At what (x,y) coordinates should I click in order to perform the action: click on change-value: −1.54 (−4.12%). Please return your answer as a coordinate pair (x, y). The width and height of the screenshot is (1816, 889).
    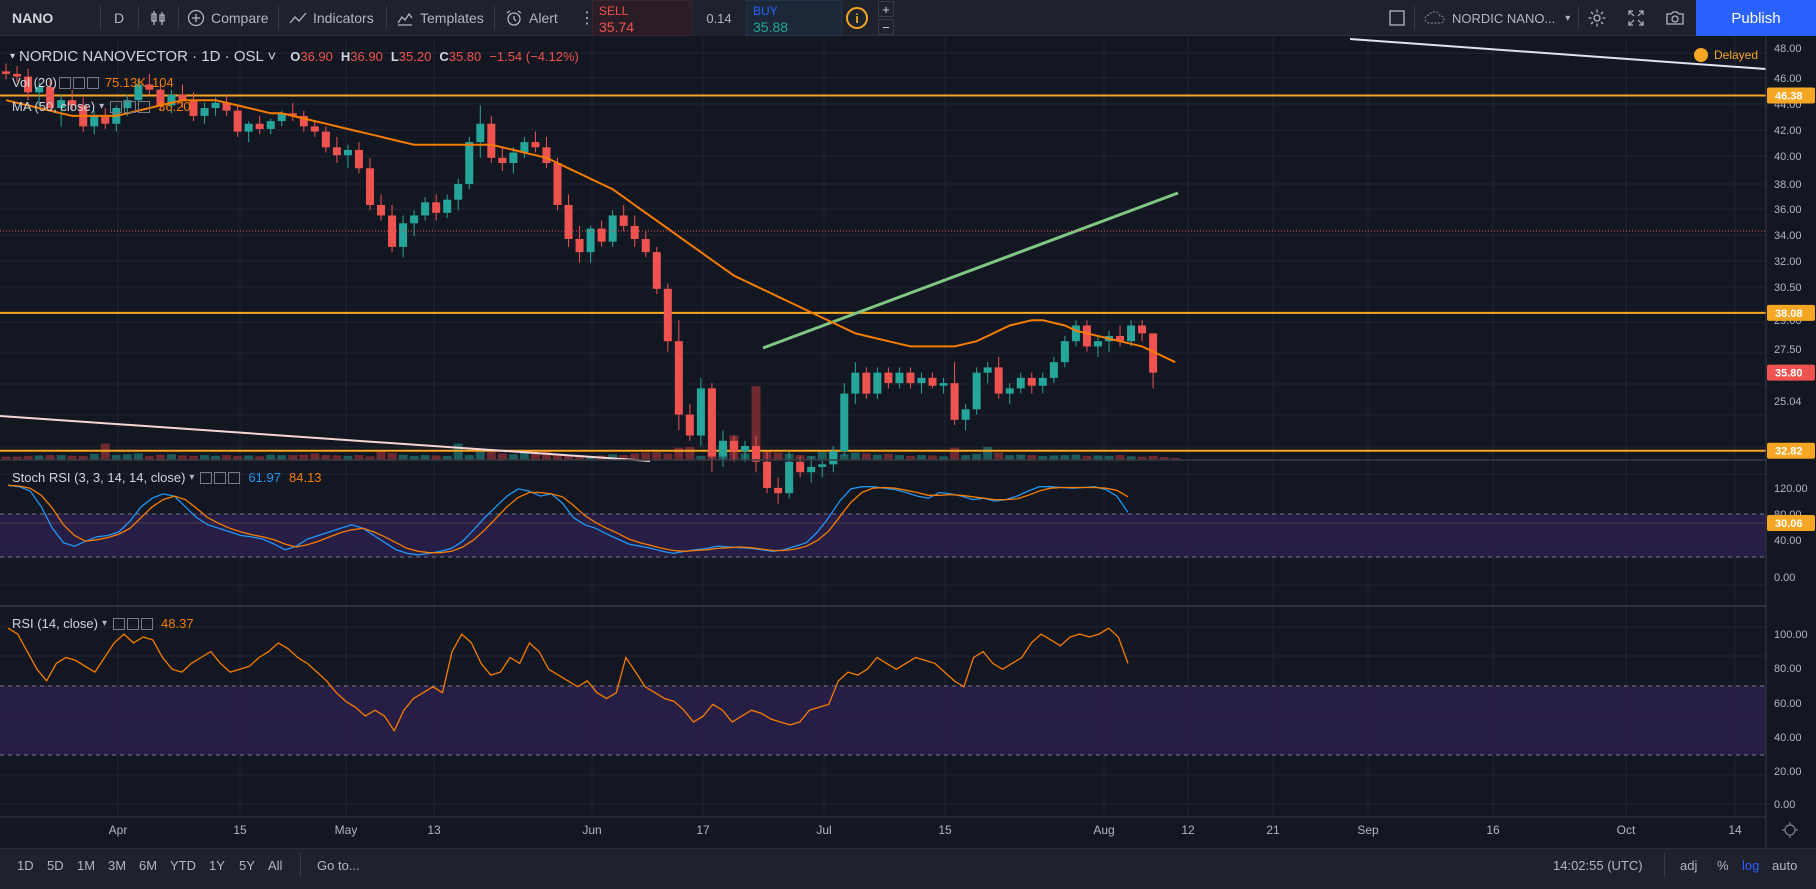
    Looking at the image, I should click on (534, 56).